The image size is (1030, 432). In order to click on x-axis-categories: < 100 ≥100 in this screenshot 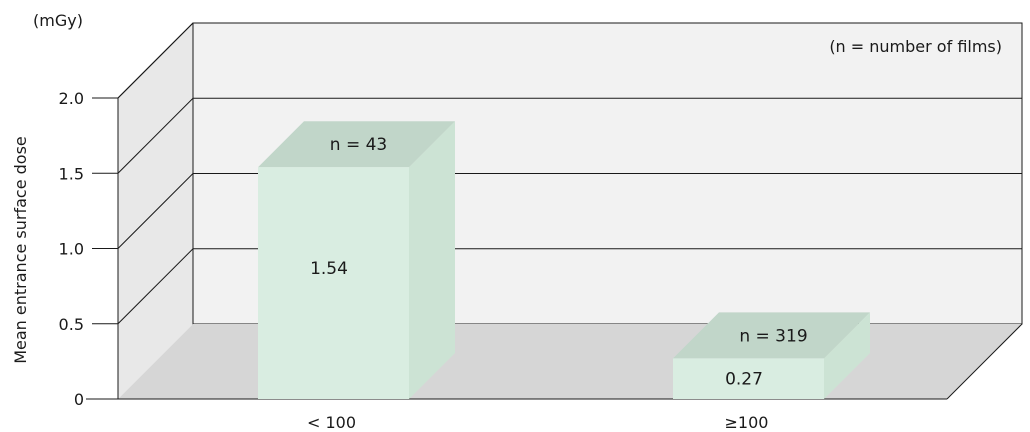, I will do `click(537, 422)`.